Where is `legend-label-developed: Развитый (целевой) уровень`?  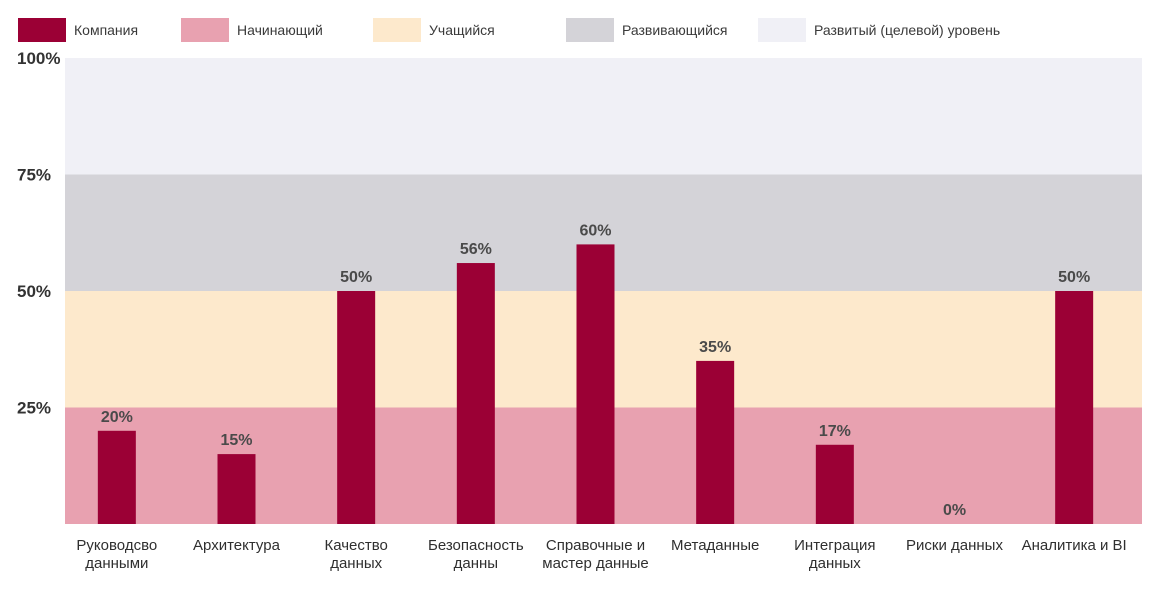 legend-label-developed: Развитый (целевой) уровень is located at coordinates (907, 30).